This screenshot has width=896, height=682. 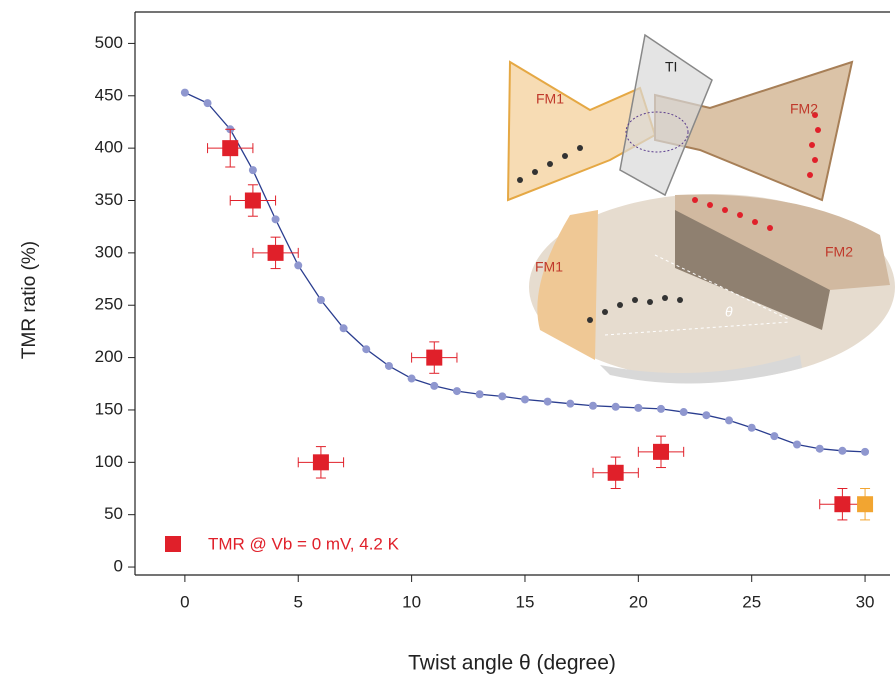 I want to click on ti-zoom, so click(x=701, y=369).